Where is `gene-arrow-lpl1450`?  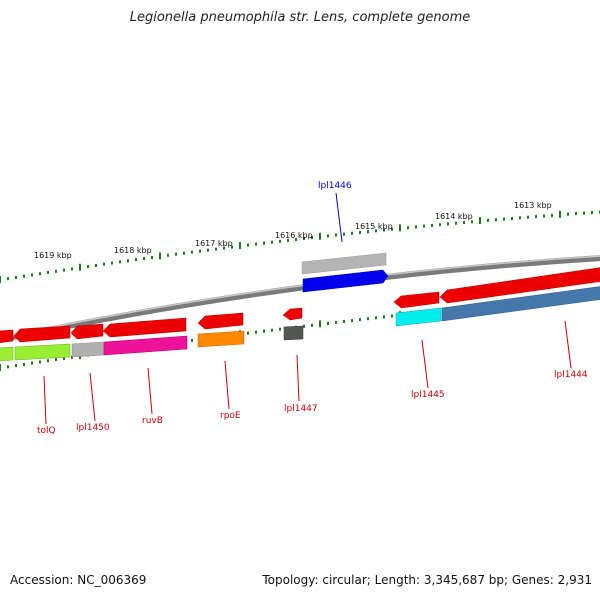
gene-arrow-lpl1450 is located at coordinates (87, 331).